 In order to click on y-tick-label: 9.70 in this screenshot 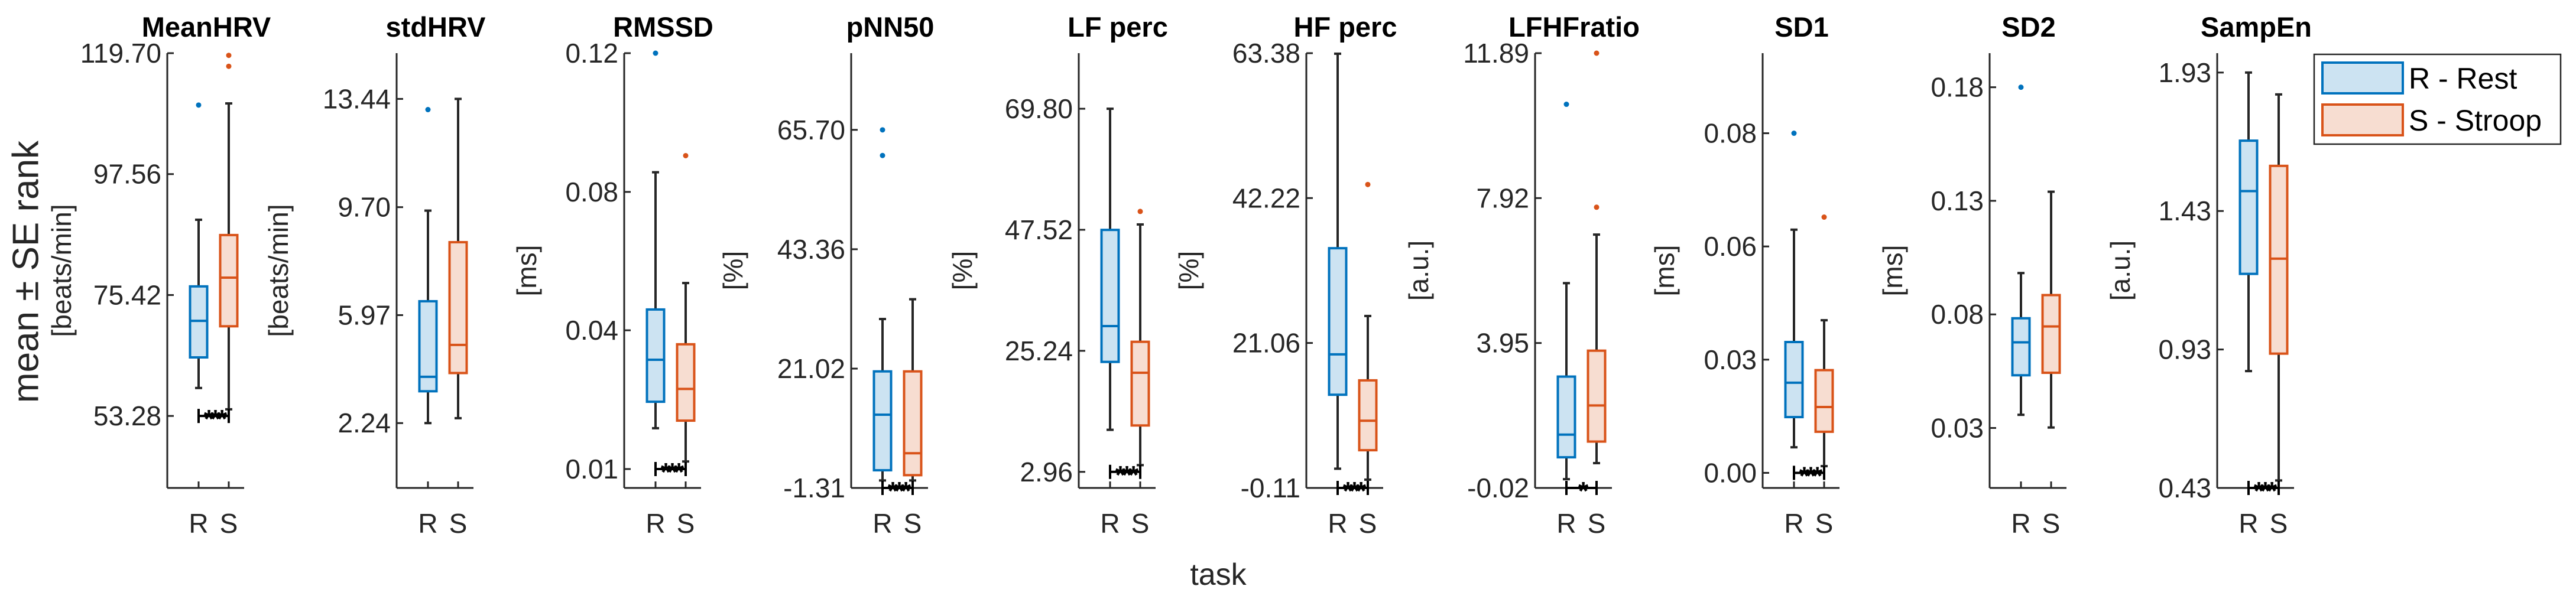, I will do `click(364, 207)`.